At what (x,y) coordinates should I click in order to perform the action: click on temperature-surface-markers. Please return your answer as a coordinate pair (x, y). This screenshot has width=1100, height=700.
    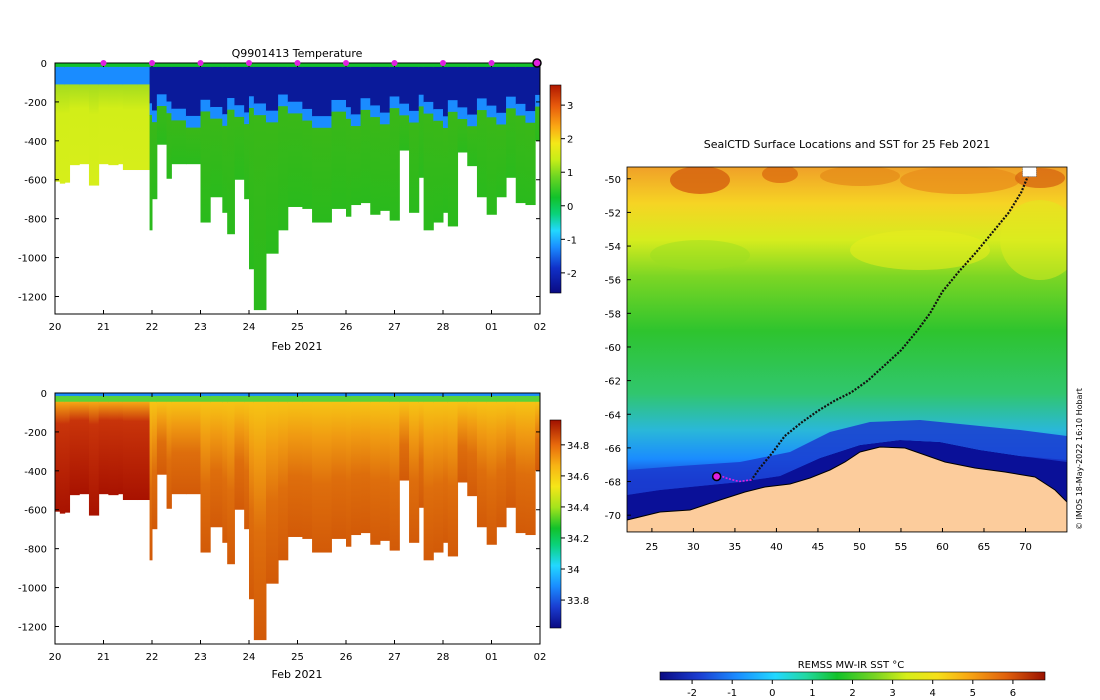
    Looking at the image, I should click on (321, 63).